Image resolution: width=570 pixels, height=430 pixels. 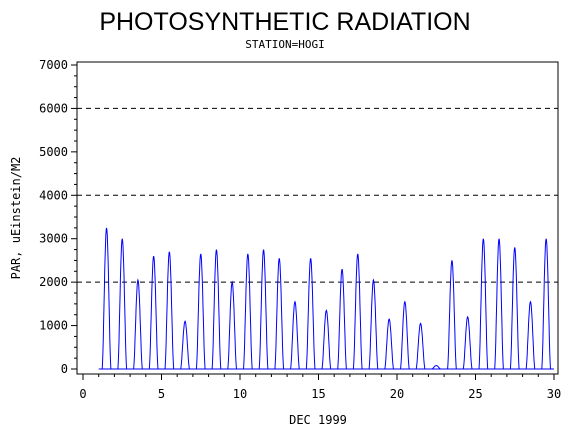 I want to click on day-22-curve, so click(x=436, y=367).